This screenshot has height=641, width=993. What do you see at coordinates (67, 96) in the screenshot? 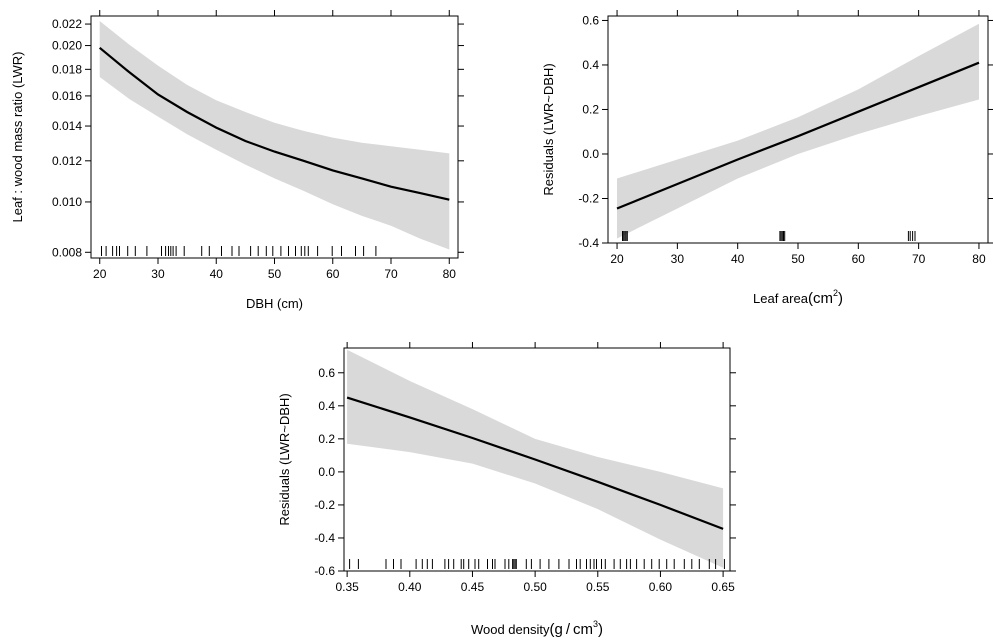
I see `y-tick-label: 0.016` at bounding box center [67, 96].